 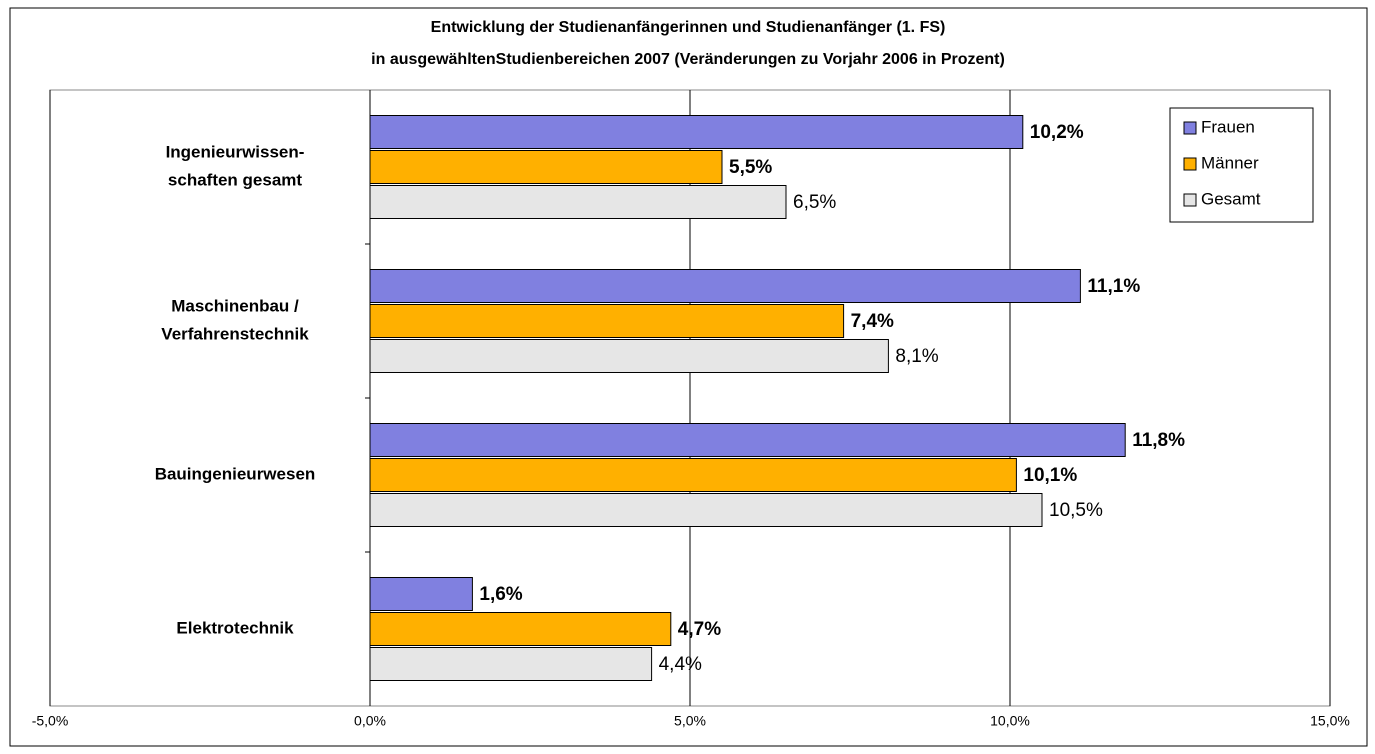 What do you see at coordinates (699, 629) in the screenshot?
I see `value-label: 4,7%` at bounding box center [699, 629].